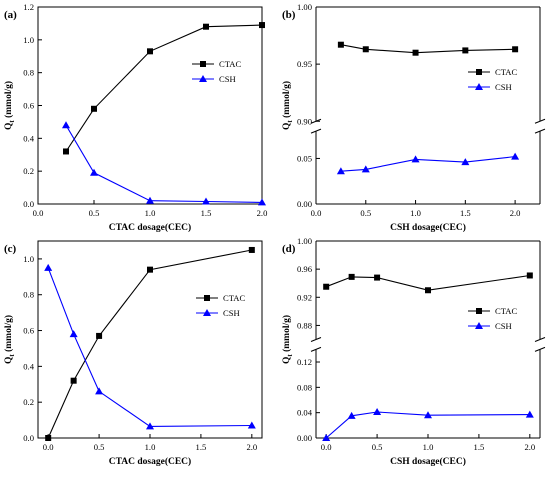 The image size is (550, 477). I want to click on legend: CTAC CSH, so click(492, 318).